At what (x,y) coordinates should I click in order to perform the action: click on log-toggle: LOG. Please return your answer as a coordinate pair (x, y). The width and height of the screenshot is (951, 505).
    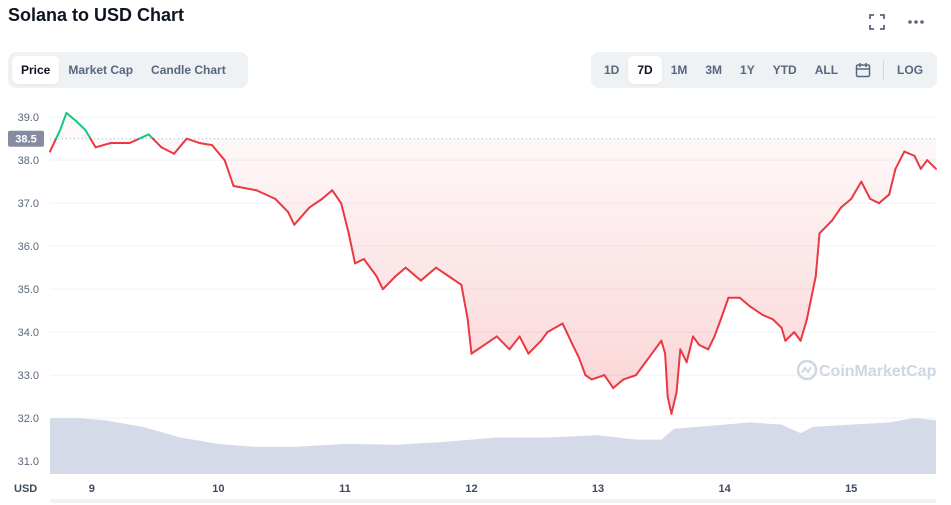
    Looking at the image, I should click on (910, 70).